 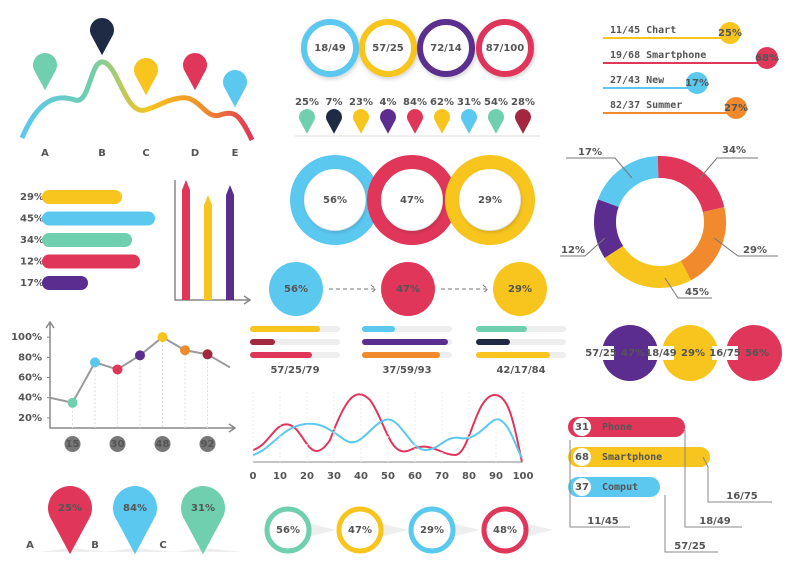 What do you see at coordinates (307, 476) in the screenshot?
I see `wave-tick-label: 20` at bounding box center [307, 476].